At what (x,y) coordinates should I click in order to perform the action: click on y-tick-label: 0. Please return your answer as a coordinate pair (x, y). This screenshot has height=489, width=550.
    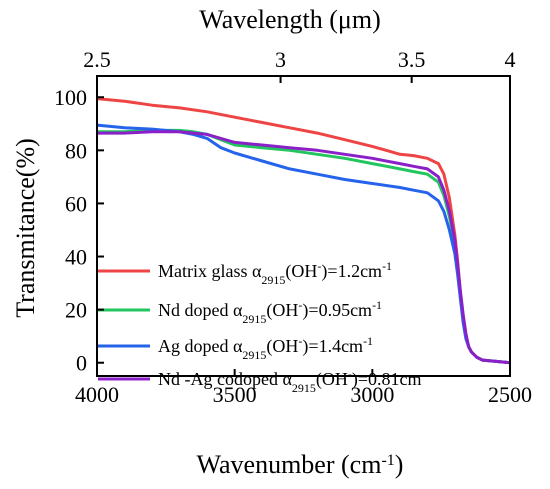
    Looking at the image, I should click on (81, 363).